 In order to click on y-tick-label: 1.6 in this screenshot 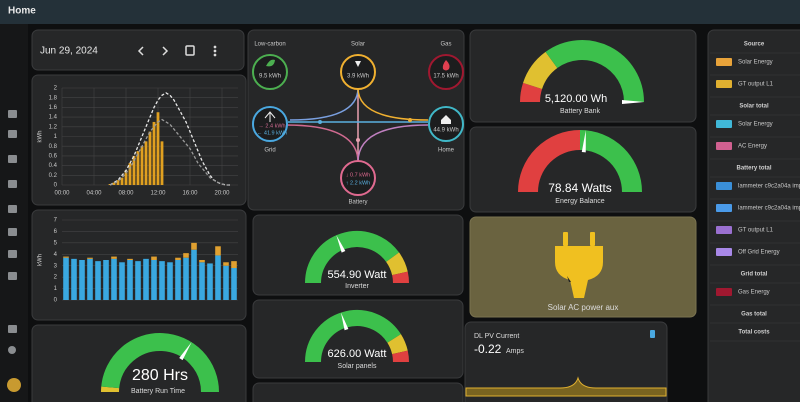, I will do `click(53, 108)`.